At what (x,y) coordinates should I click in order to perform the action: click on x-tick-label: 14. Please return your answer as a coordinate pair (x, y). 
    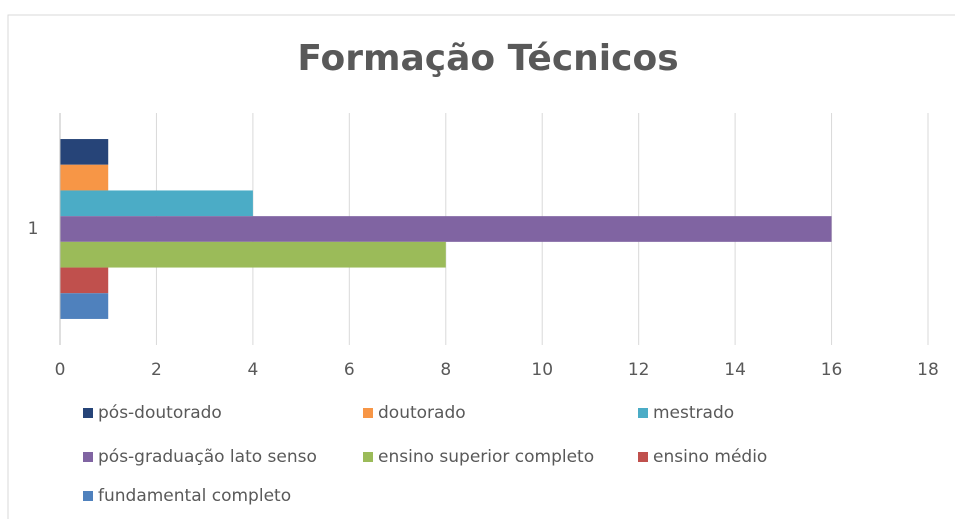
    Looking at the image, I should click on (735, 370).